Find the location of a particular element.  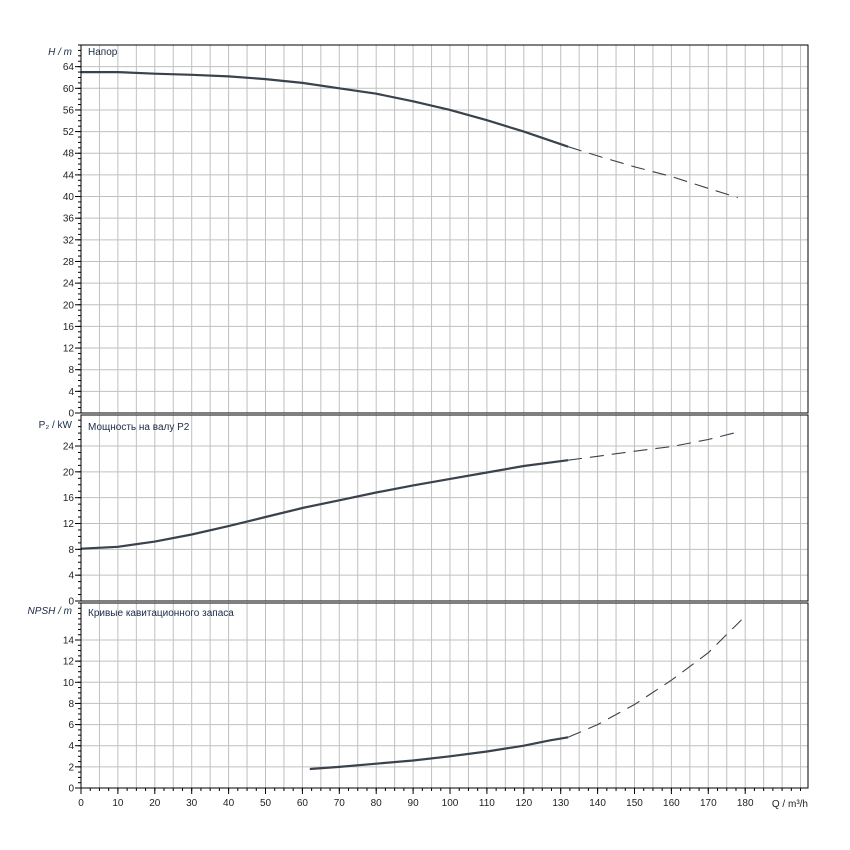

x-tick-label: 10 is located at coordinates (118, 803).